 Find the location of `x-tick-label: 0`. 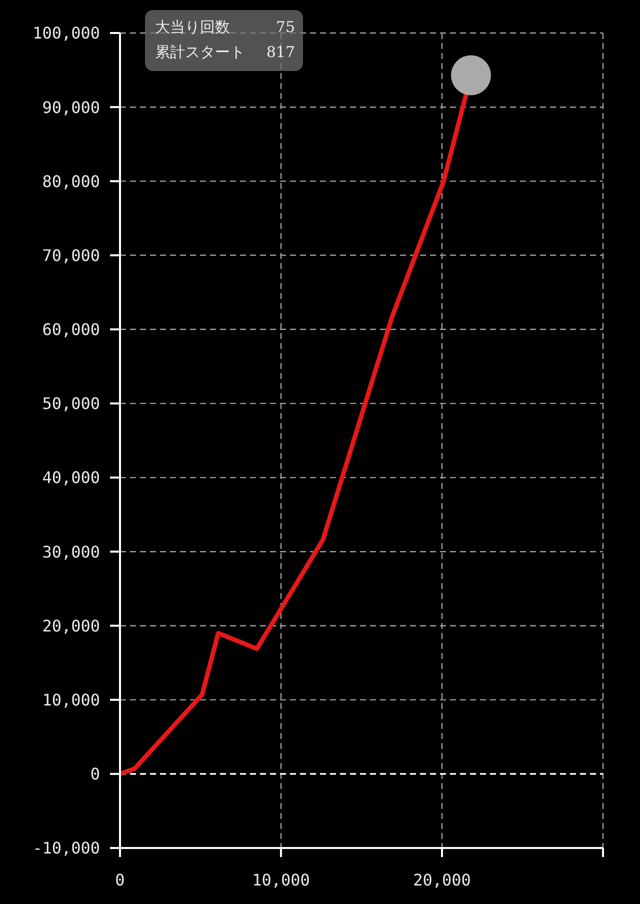

x-tick-label: 0 is located at coordinates (120, 880).